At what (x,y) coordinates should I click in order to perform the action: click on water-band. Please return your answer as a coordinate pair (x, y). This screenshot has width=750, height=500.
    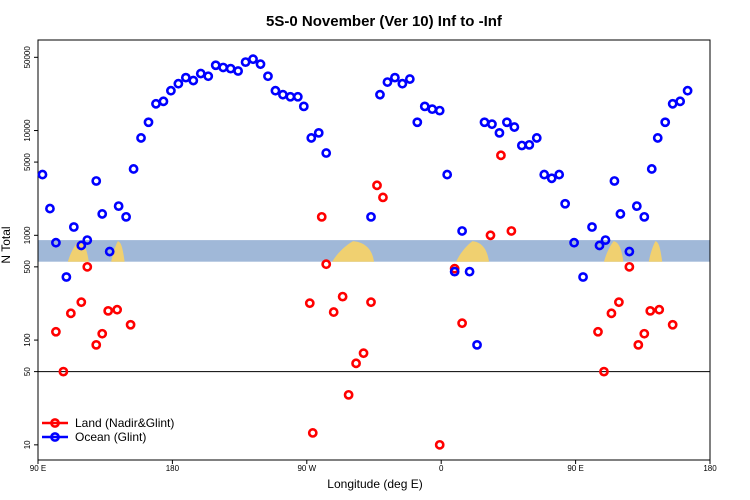
    Looking at the image, I should click on (374, 251).